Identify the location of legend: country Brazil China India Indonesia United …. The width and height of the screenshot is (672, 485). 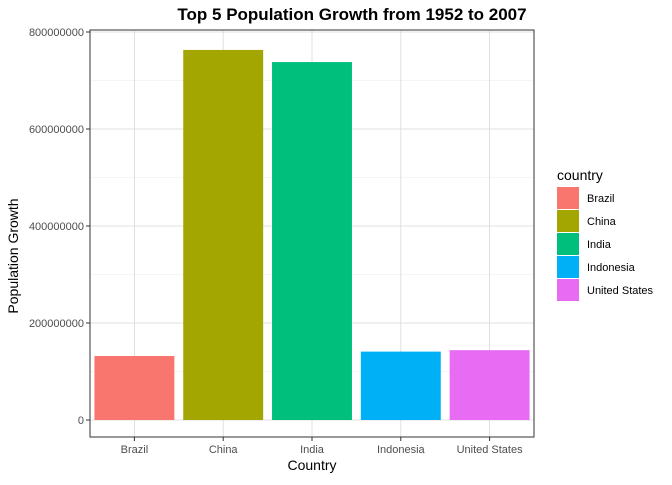
(605, 234).